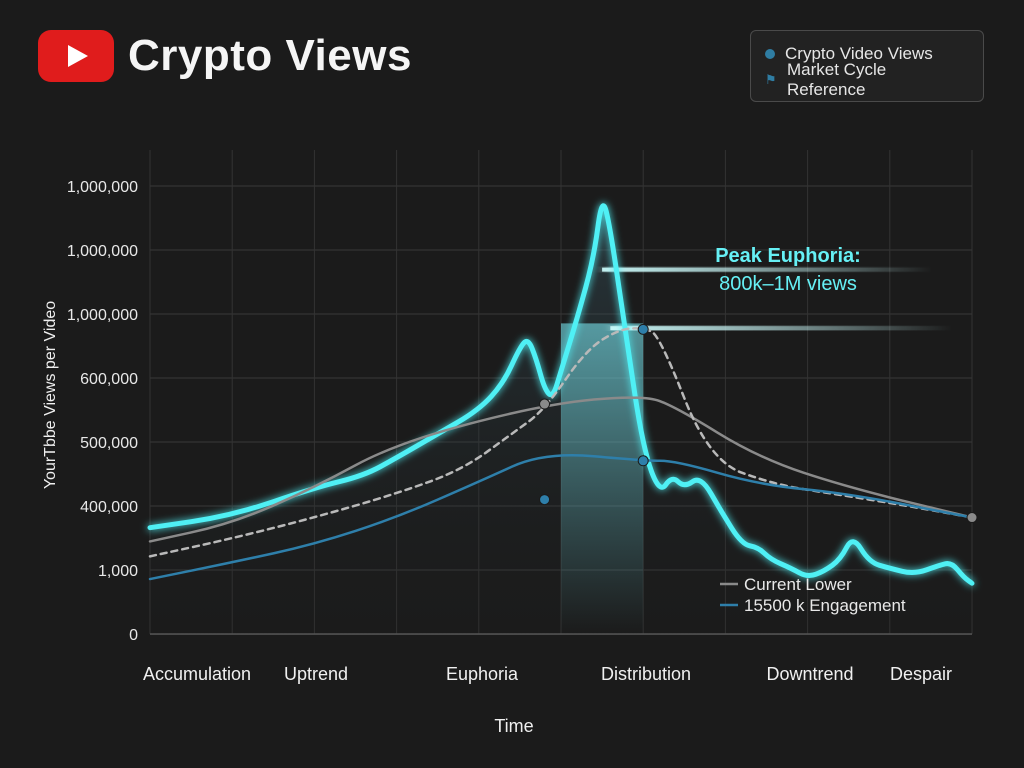 This screenshot has width=1024, height=768. What do you see at coordinates (109, 507) in the screenshot?
I see `y-tick-label: 400,000` at bounding box center [109, 507].